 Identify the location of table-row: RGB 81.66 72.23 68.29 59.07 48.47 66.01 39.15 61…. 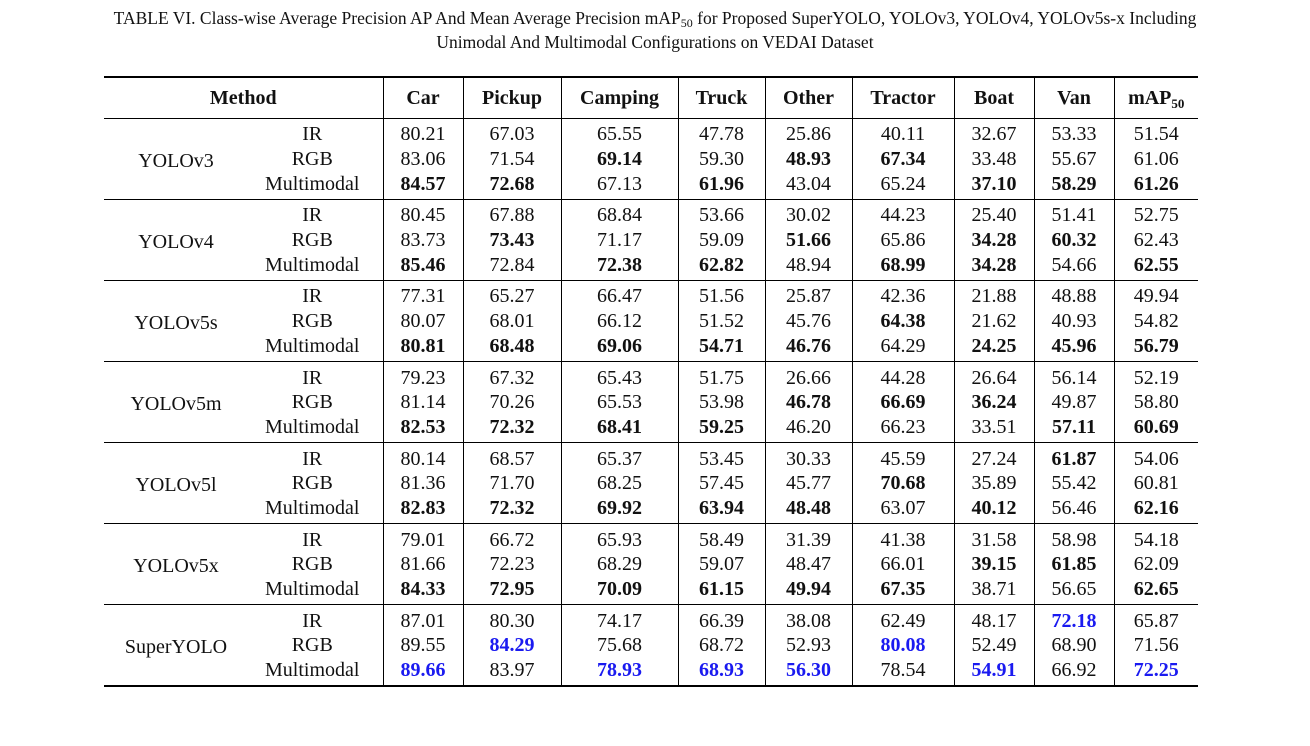
(651, 564).